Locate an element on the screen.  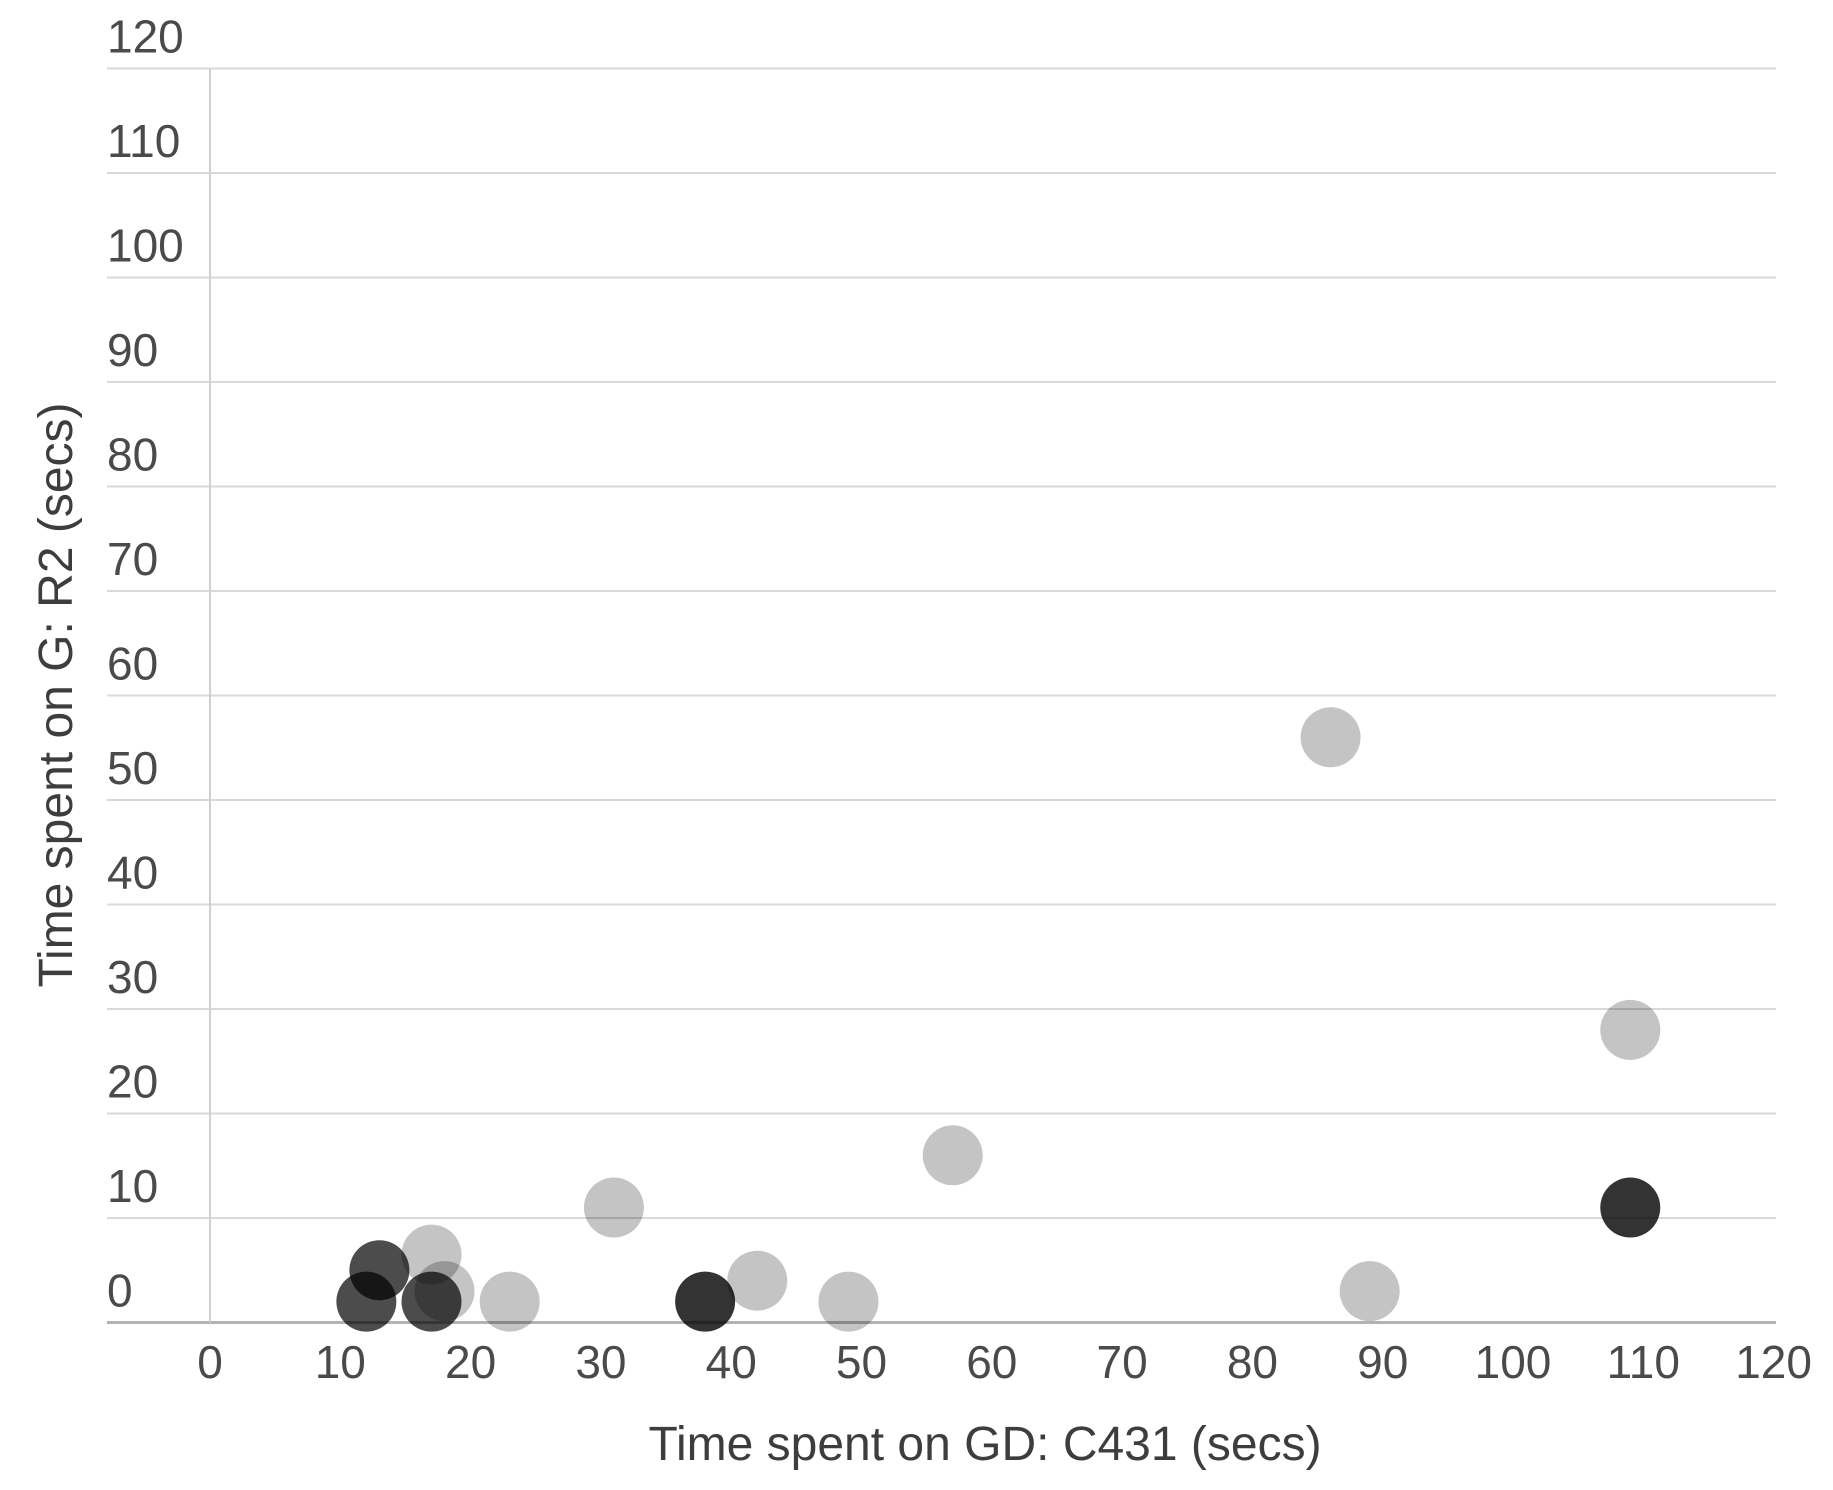
y-tick-label-40: 40 is located at coordinates (132, 873).